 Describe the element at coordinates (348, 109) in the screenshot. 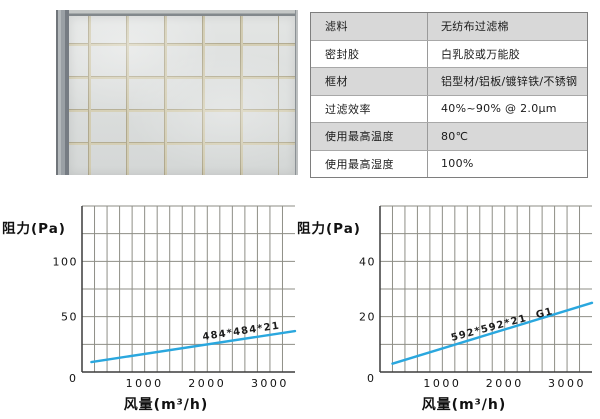

I see `spec-label: 过滤效率` at that location.